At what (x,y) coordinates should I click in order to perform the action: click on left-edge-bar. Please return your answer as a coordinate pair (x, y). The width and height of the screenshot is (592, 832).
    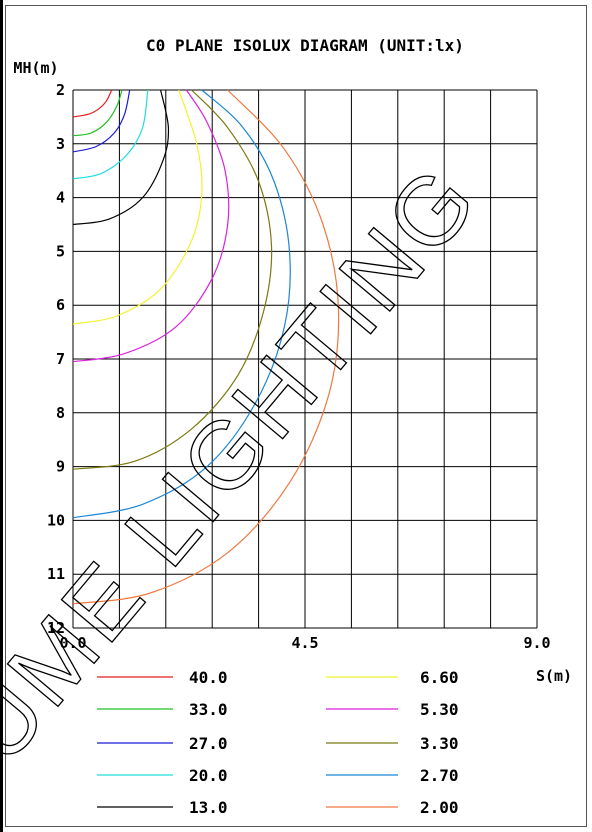
    Looking at the image, I should click on (1, 416).